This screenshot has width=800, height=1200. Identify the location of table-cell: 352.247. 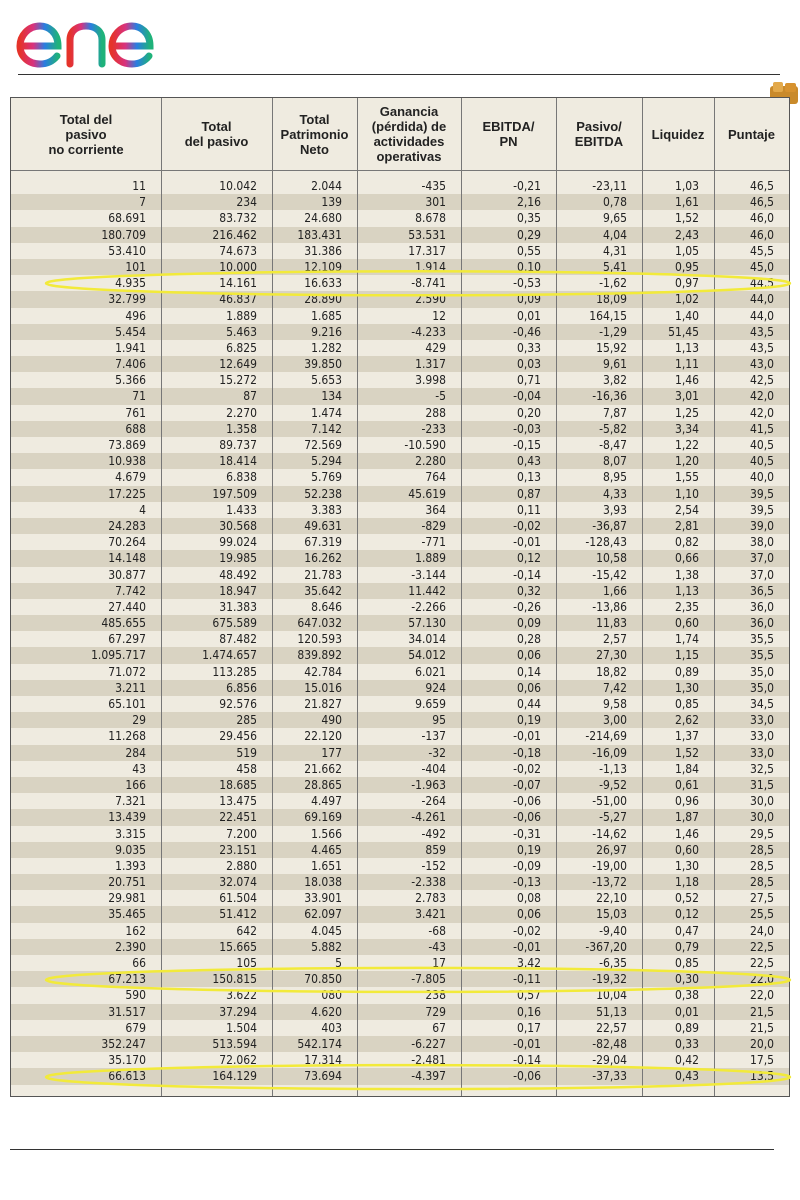
(123, 1043).